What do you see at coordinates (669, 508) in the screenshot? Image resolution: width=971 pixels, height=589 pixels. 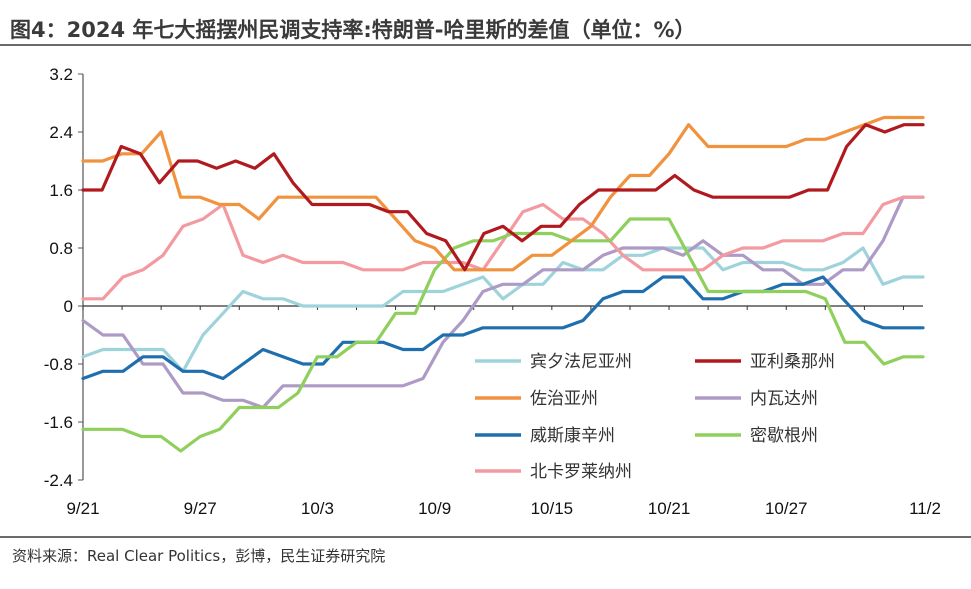 I see `x-tick-label: 10/21` at bounding box center [669, 508].